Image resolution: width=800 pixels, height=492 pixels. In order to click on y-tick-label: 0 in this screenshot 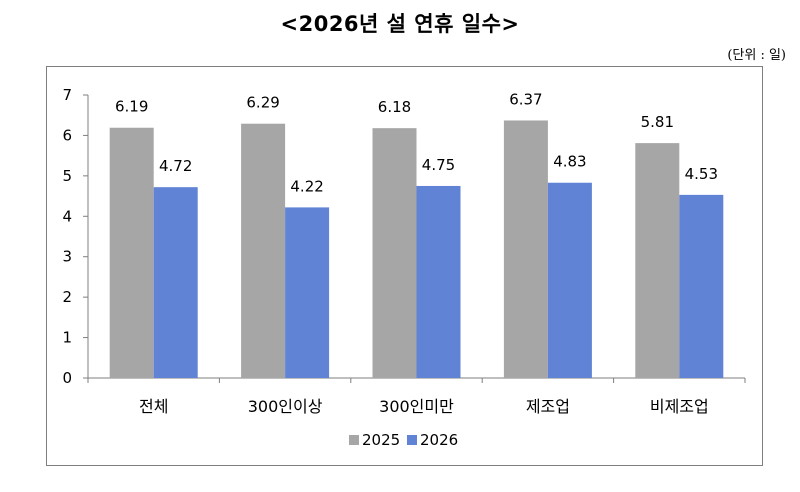, I will do `click(67, 378)`.